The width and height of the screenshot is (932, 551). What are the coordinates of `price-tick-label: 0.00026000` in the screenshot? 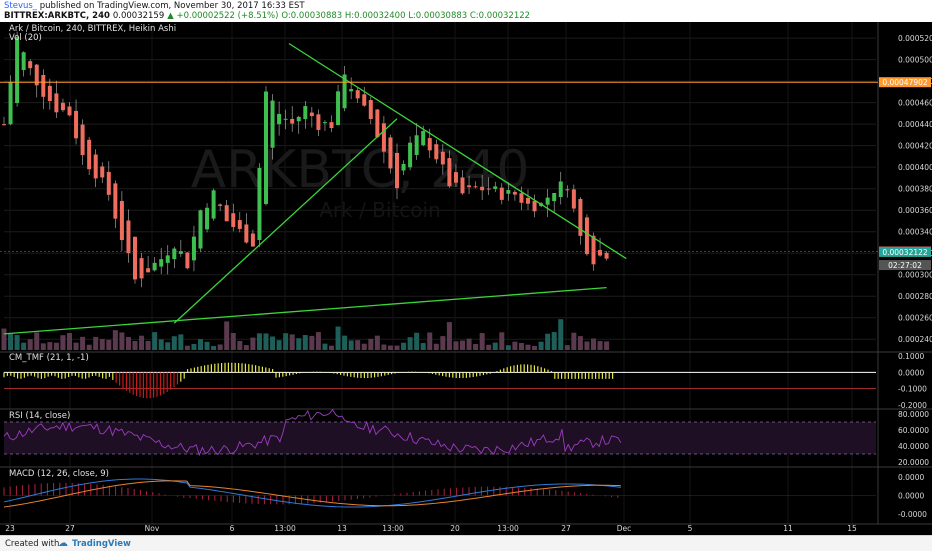 It's located at (915, 318).